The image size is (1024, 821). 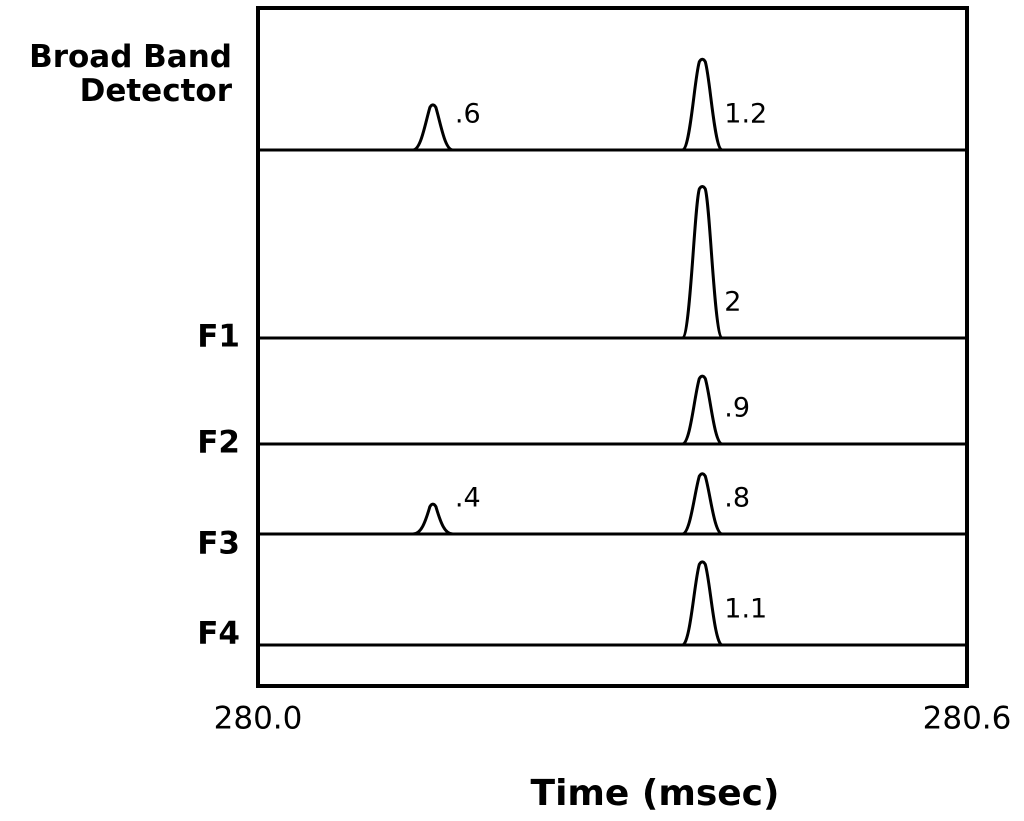 I want to click on x-axis-label: Time (msec), so click(x=655, y=793).